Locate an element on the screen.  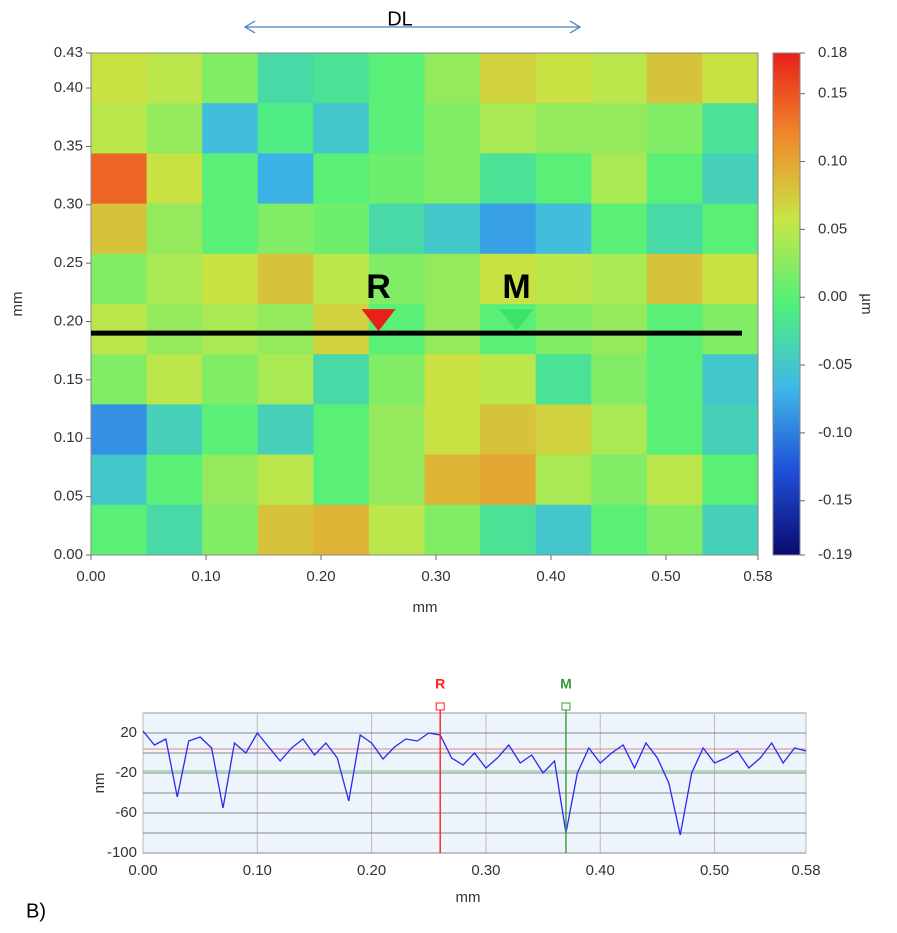
x-tick-label: 0.58 is located at coordinates (757, 576).